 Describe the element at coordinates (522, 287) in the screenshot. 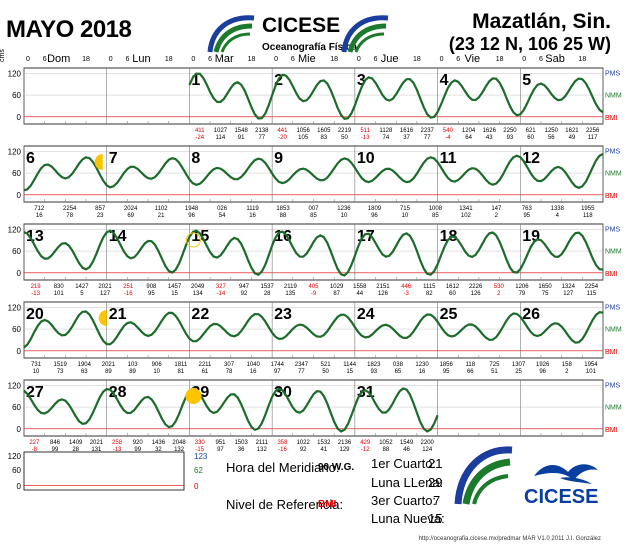

I see `extremum-time: 1206` at that location.